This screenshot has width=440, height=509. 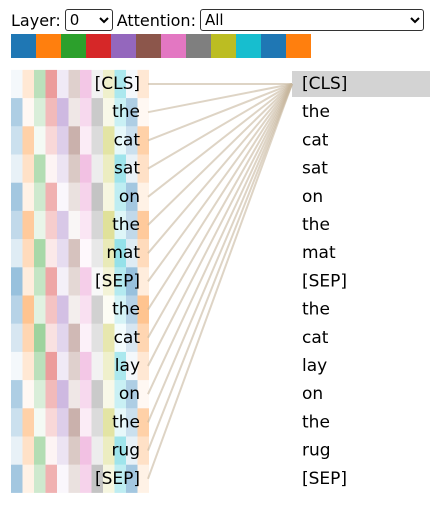 What do you see at coordinates (36, 20) in the screenshot?
I see `layer-label: Layer:` at bounding box center [36, 20].